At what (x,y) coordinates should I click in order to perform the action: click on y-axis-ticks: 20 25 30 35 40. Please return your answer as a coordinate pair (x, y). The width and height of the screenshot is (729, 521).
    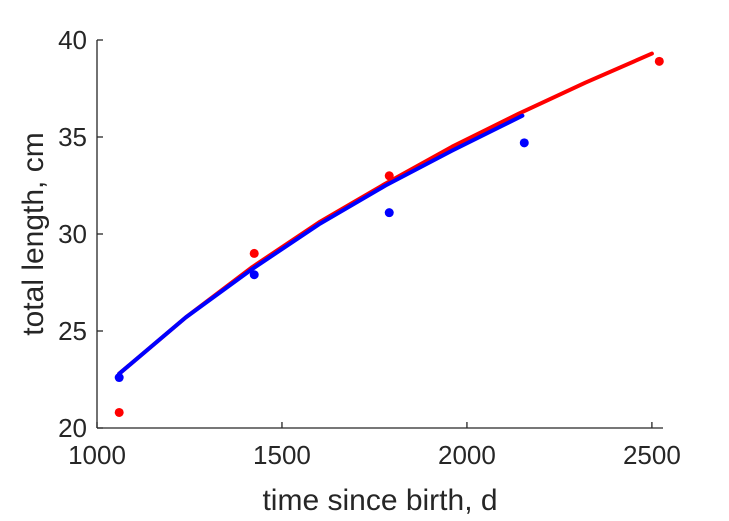
    Looking at the image, I should click on (80, 234).